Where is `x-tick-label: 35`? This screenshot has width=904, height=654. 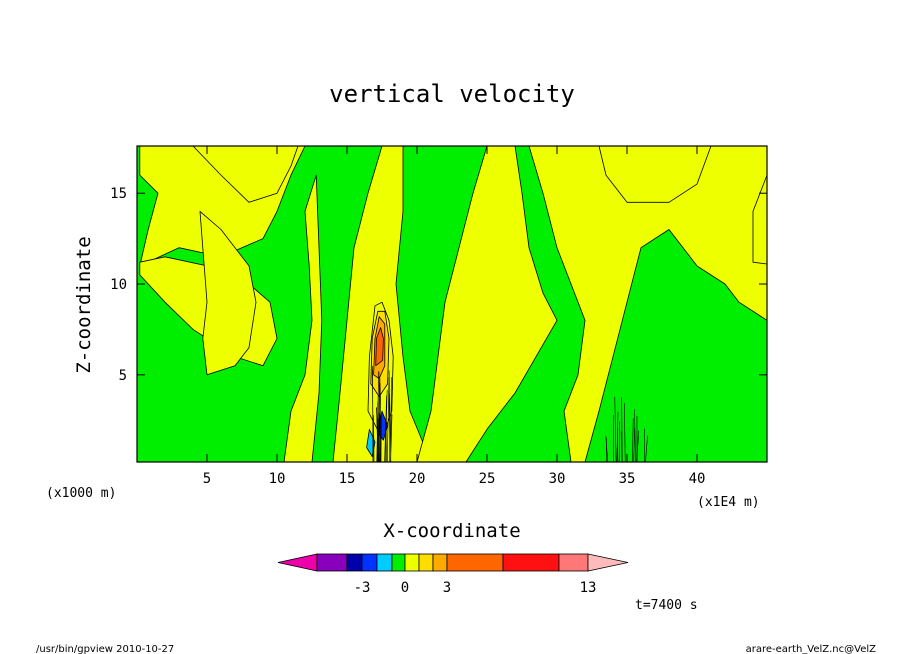 x-tick-label: 35 is located at coordinates (627, 479).